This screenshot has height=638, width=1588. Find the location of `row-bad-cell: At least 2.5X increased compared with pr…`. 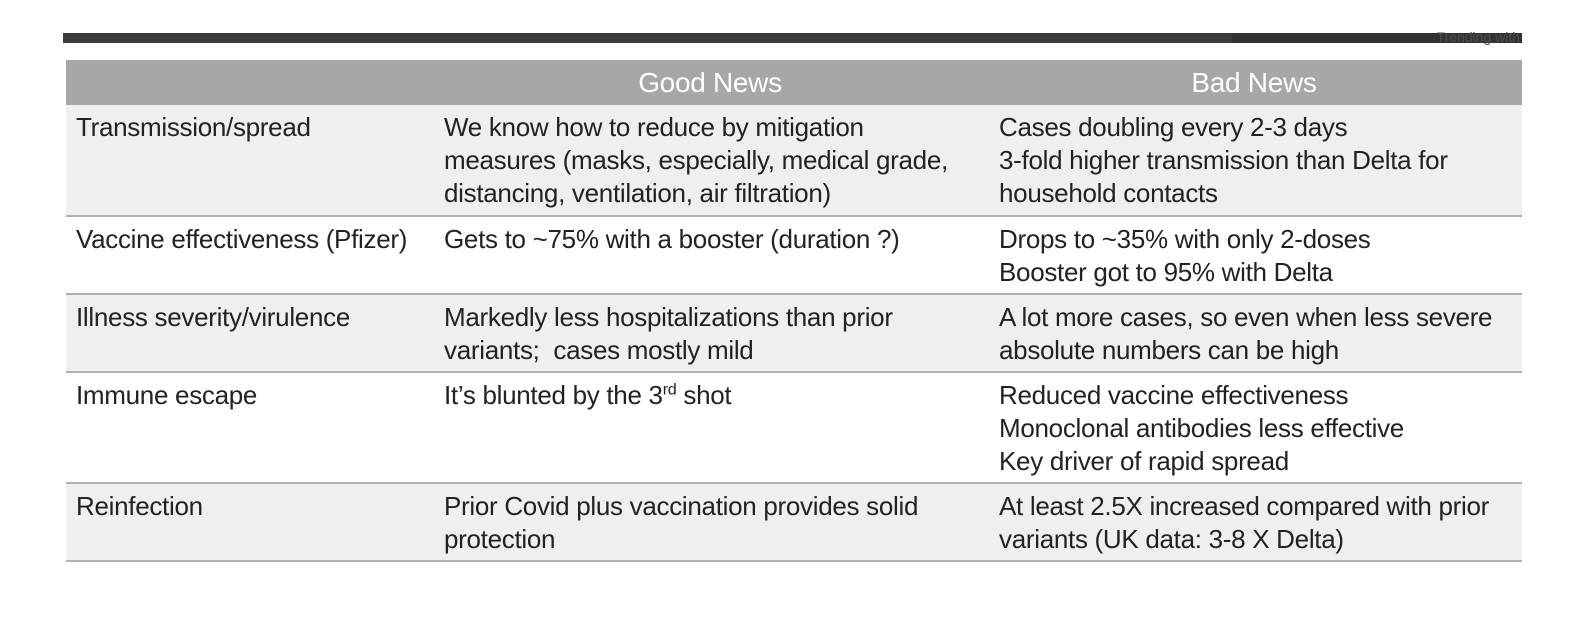

row-bad-cell: At least 2.5X increased compared with pr… is located at coordinates (1254, 522).